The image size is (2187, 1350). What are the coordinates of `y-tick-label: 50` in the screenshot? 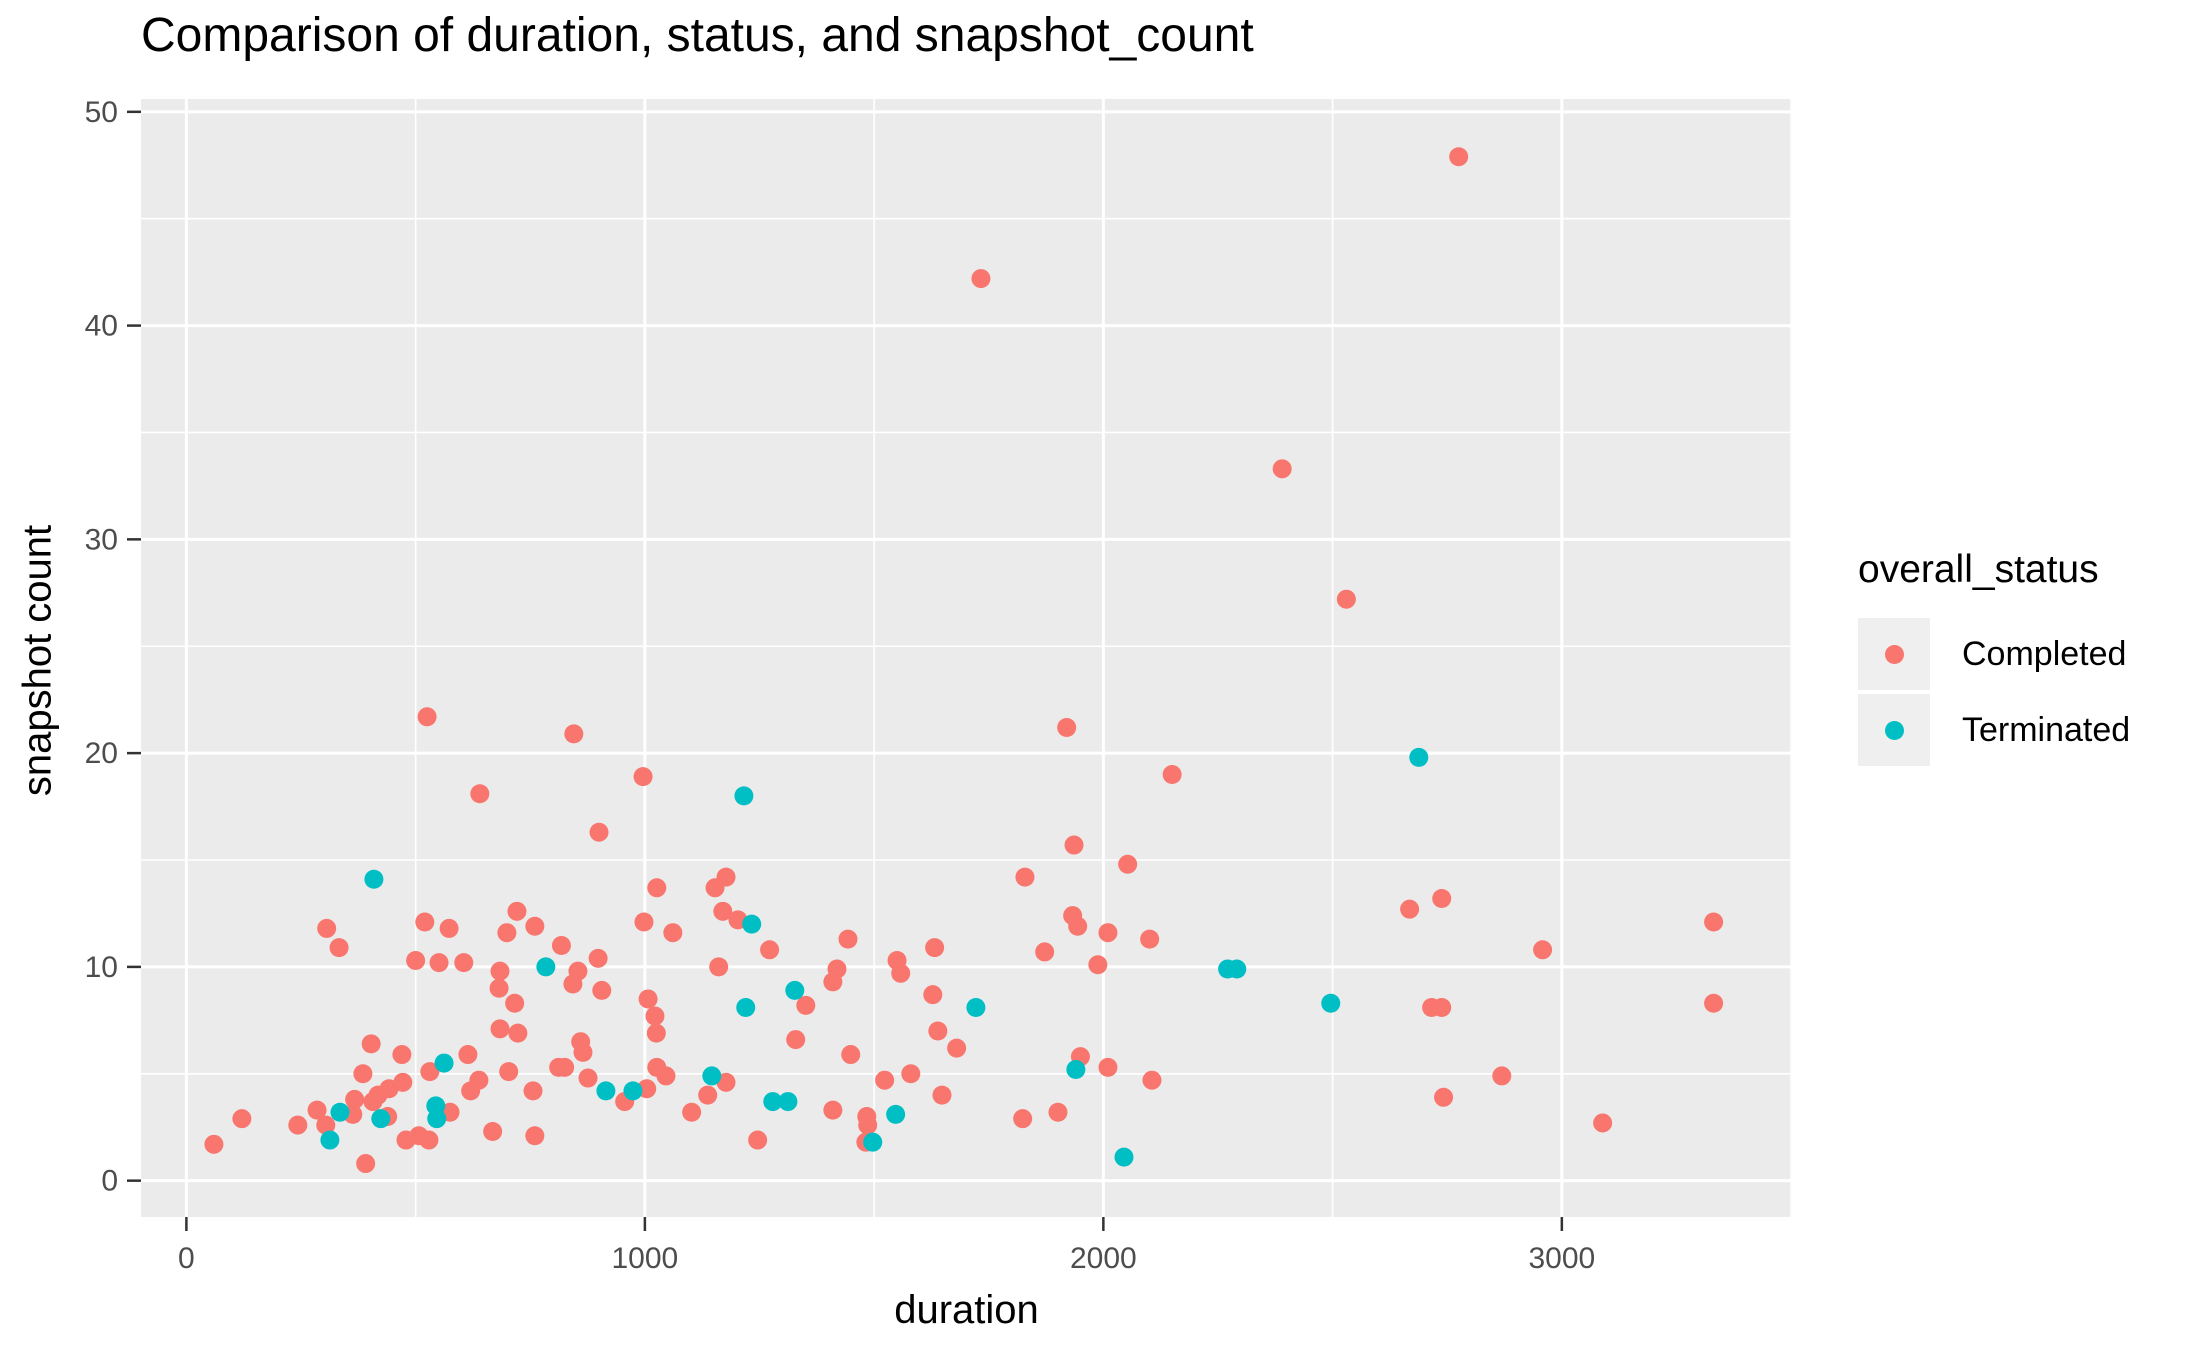 It's located at (101, 112).